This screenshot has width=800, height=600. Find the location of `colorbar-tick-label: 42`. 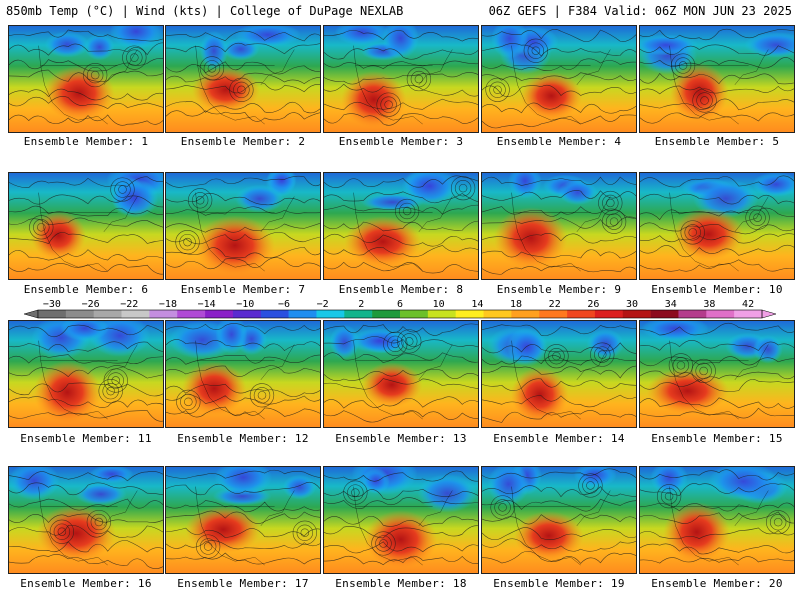

colorbar-tick-label: 42 is located at coordinates (748, 304).